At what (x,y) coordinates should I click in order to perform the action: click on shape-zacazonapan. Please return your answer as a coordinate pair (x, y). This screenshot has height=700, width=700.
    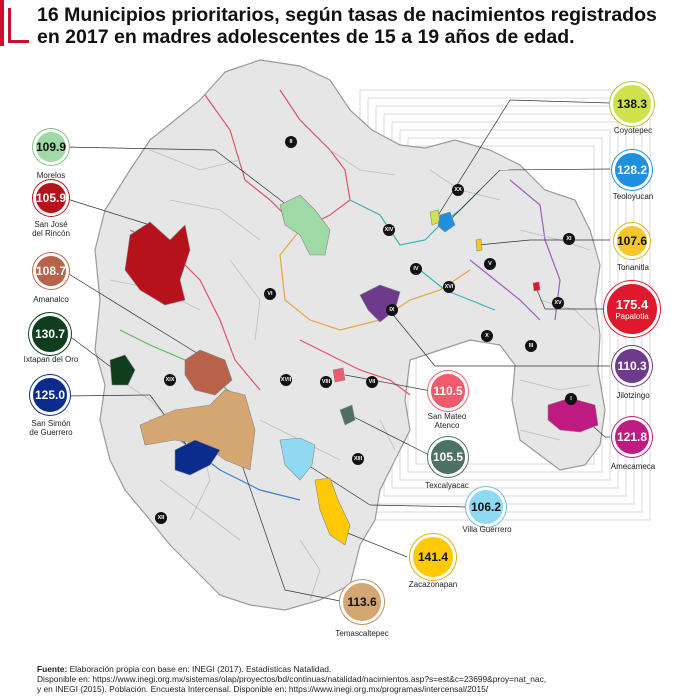
    Looking at the image, I should click on (332, 511).